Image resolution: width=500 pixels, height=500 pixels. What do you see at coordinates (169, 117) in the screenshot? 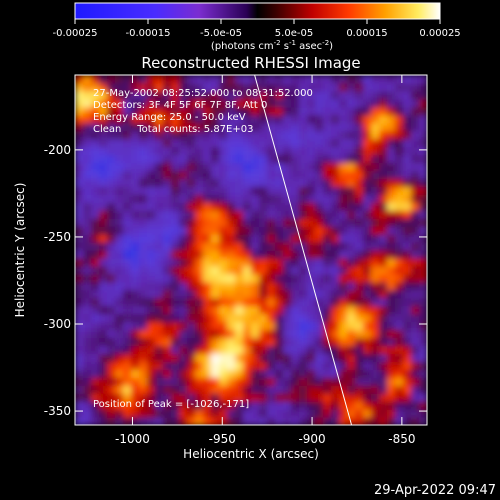
I see `annotation-energy: Energy Range: 25.0 - 50.0 keV` at bounding box center [169, 117].